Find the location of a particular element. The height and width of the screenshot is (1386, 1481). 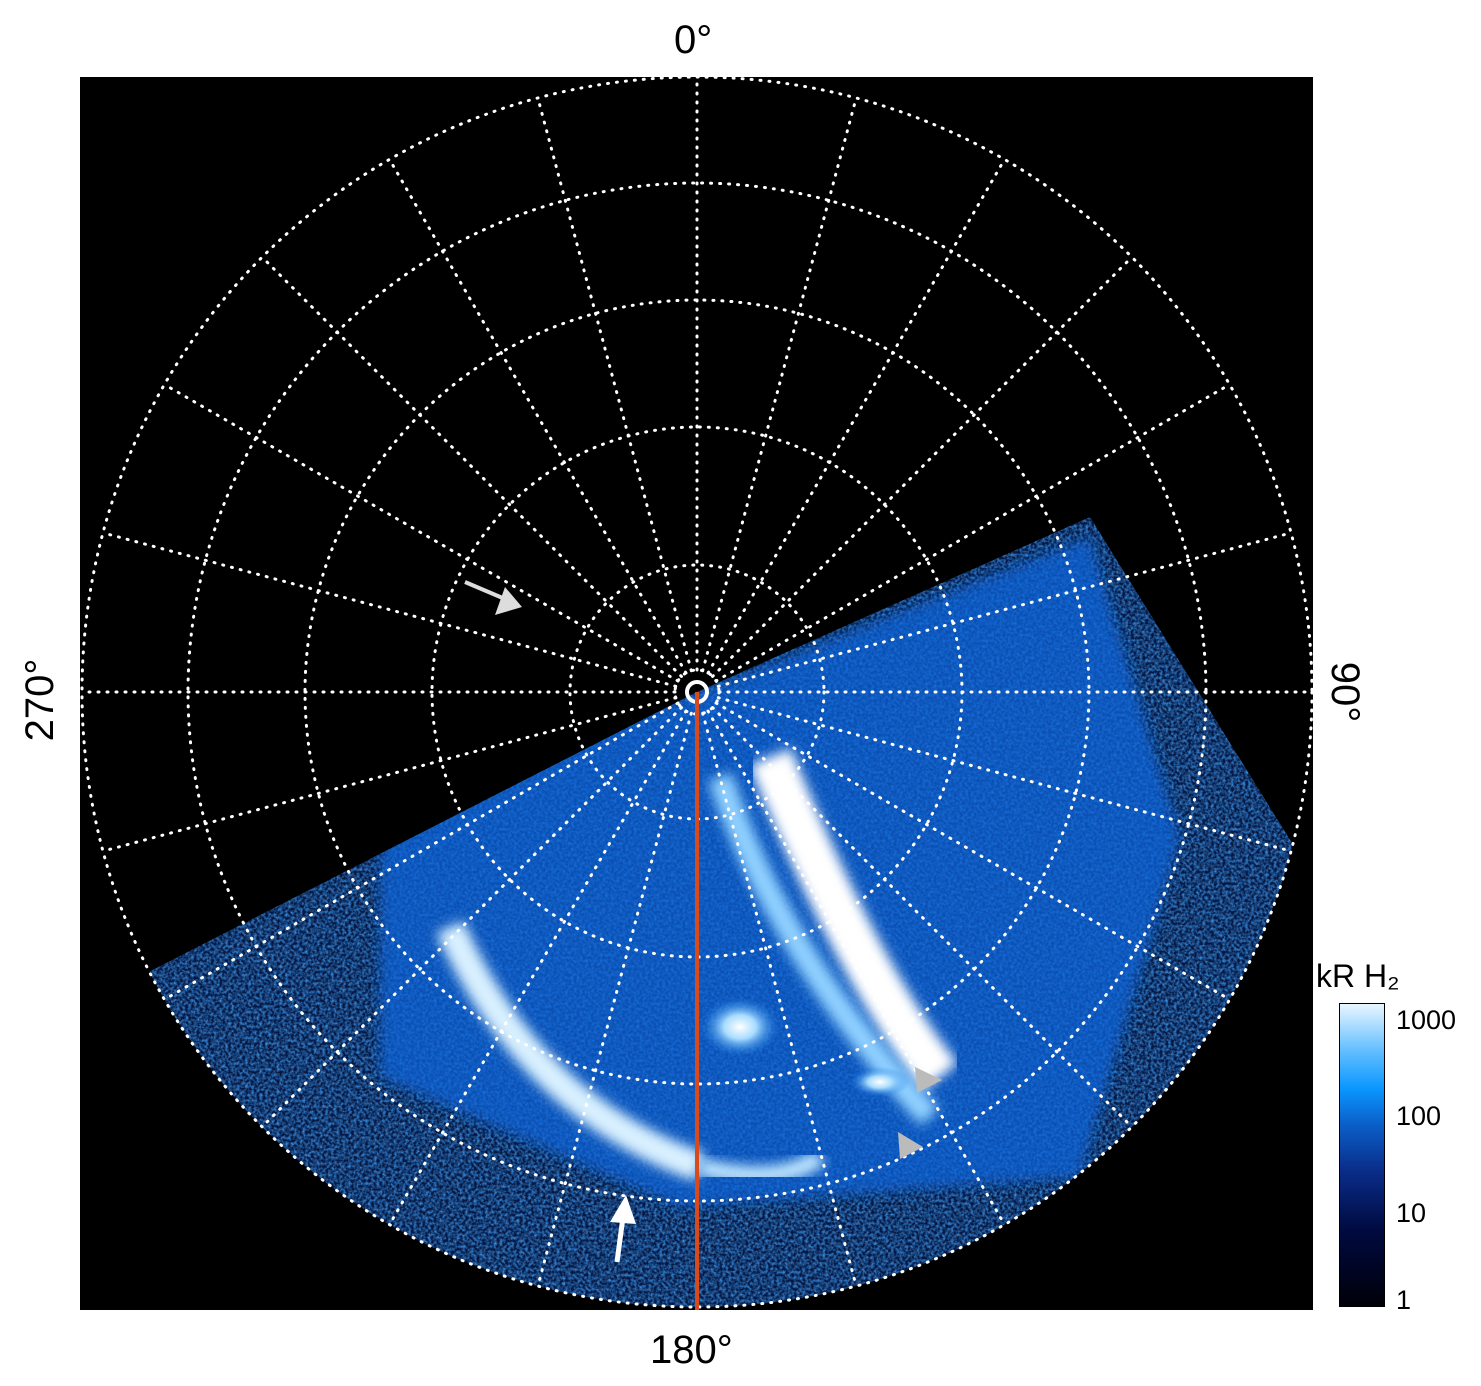

colorbar is located at coordinates (1362, 1155).